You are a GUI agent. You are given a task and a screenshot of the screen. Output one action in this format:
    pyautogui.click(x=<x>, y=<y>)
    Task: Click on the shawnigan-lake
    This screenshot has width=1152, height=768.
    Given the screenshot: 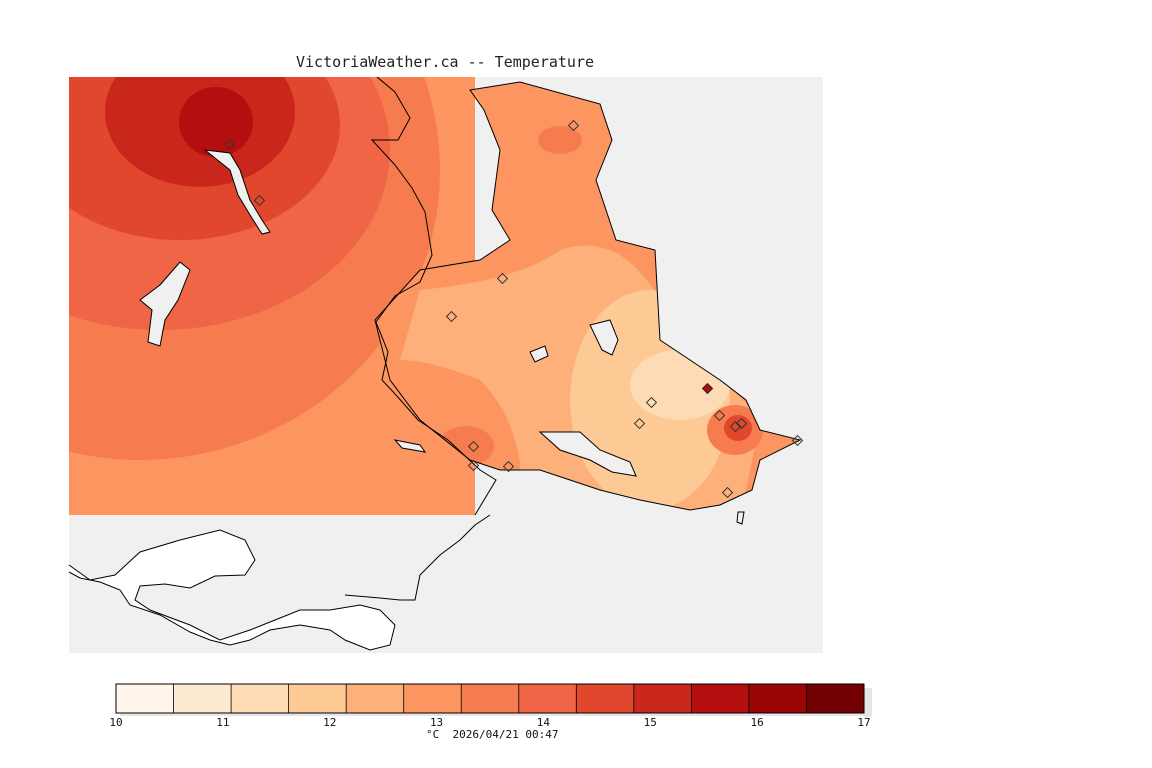 What is the action you would take?
    pyautogui.click(x=165, y=304)
    